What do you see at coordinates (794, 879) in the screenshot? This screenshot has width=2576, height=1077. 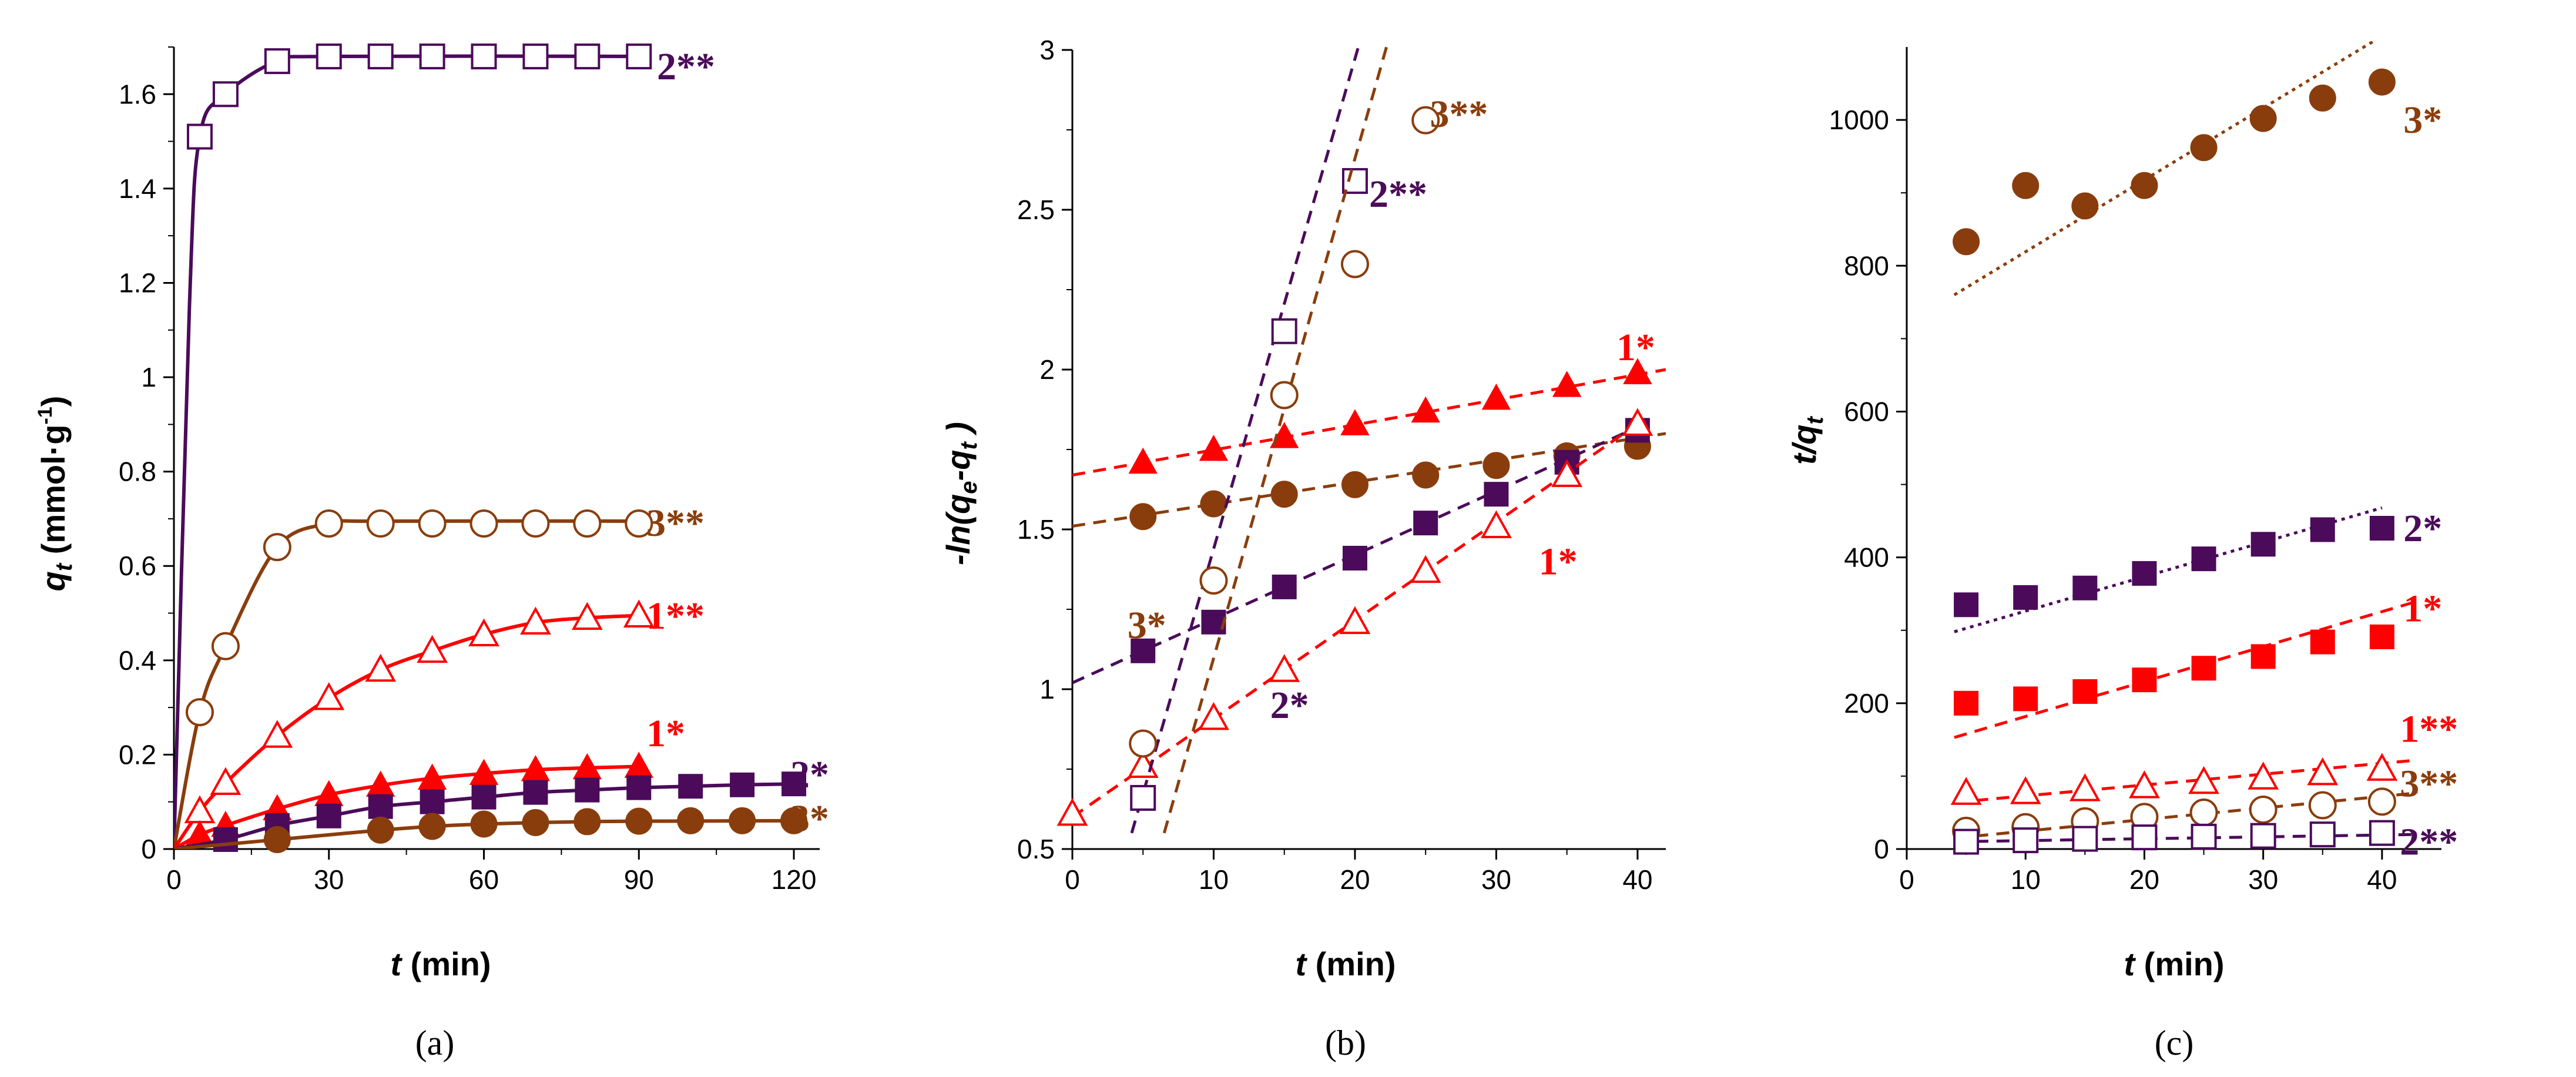 I see `panel-a-x-tick-label: 120` at bounding box center [794, 879].